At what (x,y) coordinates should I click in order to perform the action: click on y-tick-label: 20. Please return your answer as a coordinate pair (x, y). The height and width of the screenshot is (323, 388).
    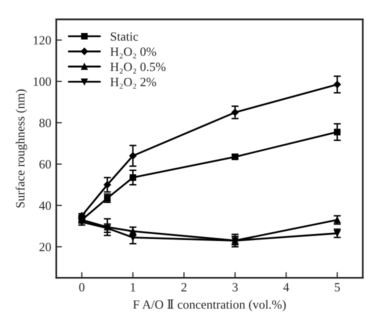
    Looking at the image, I should click on (45, 247).